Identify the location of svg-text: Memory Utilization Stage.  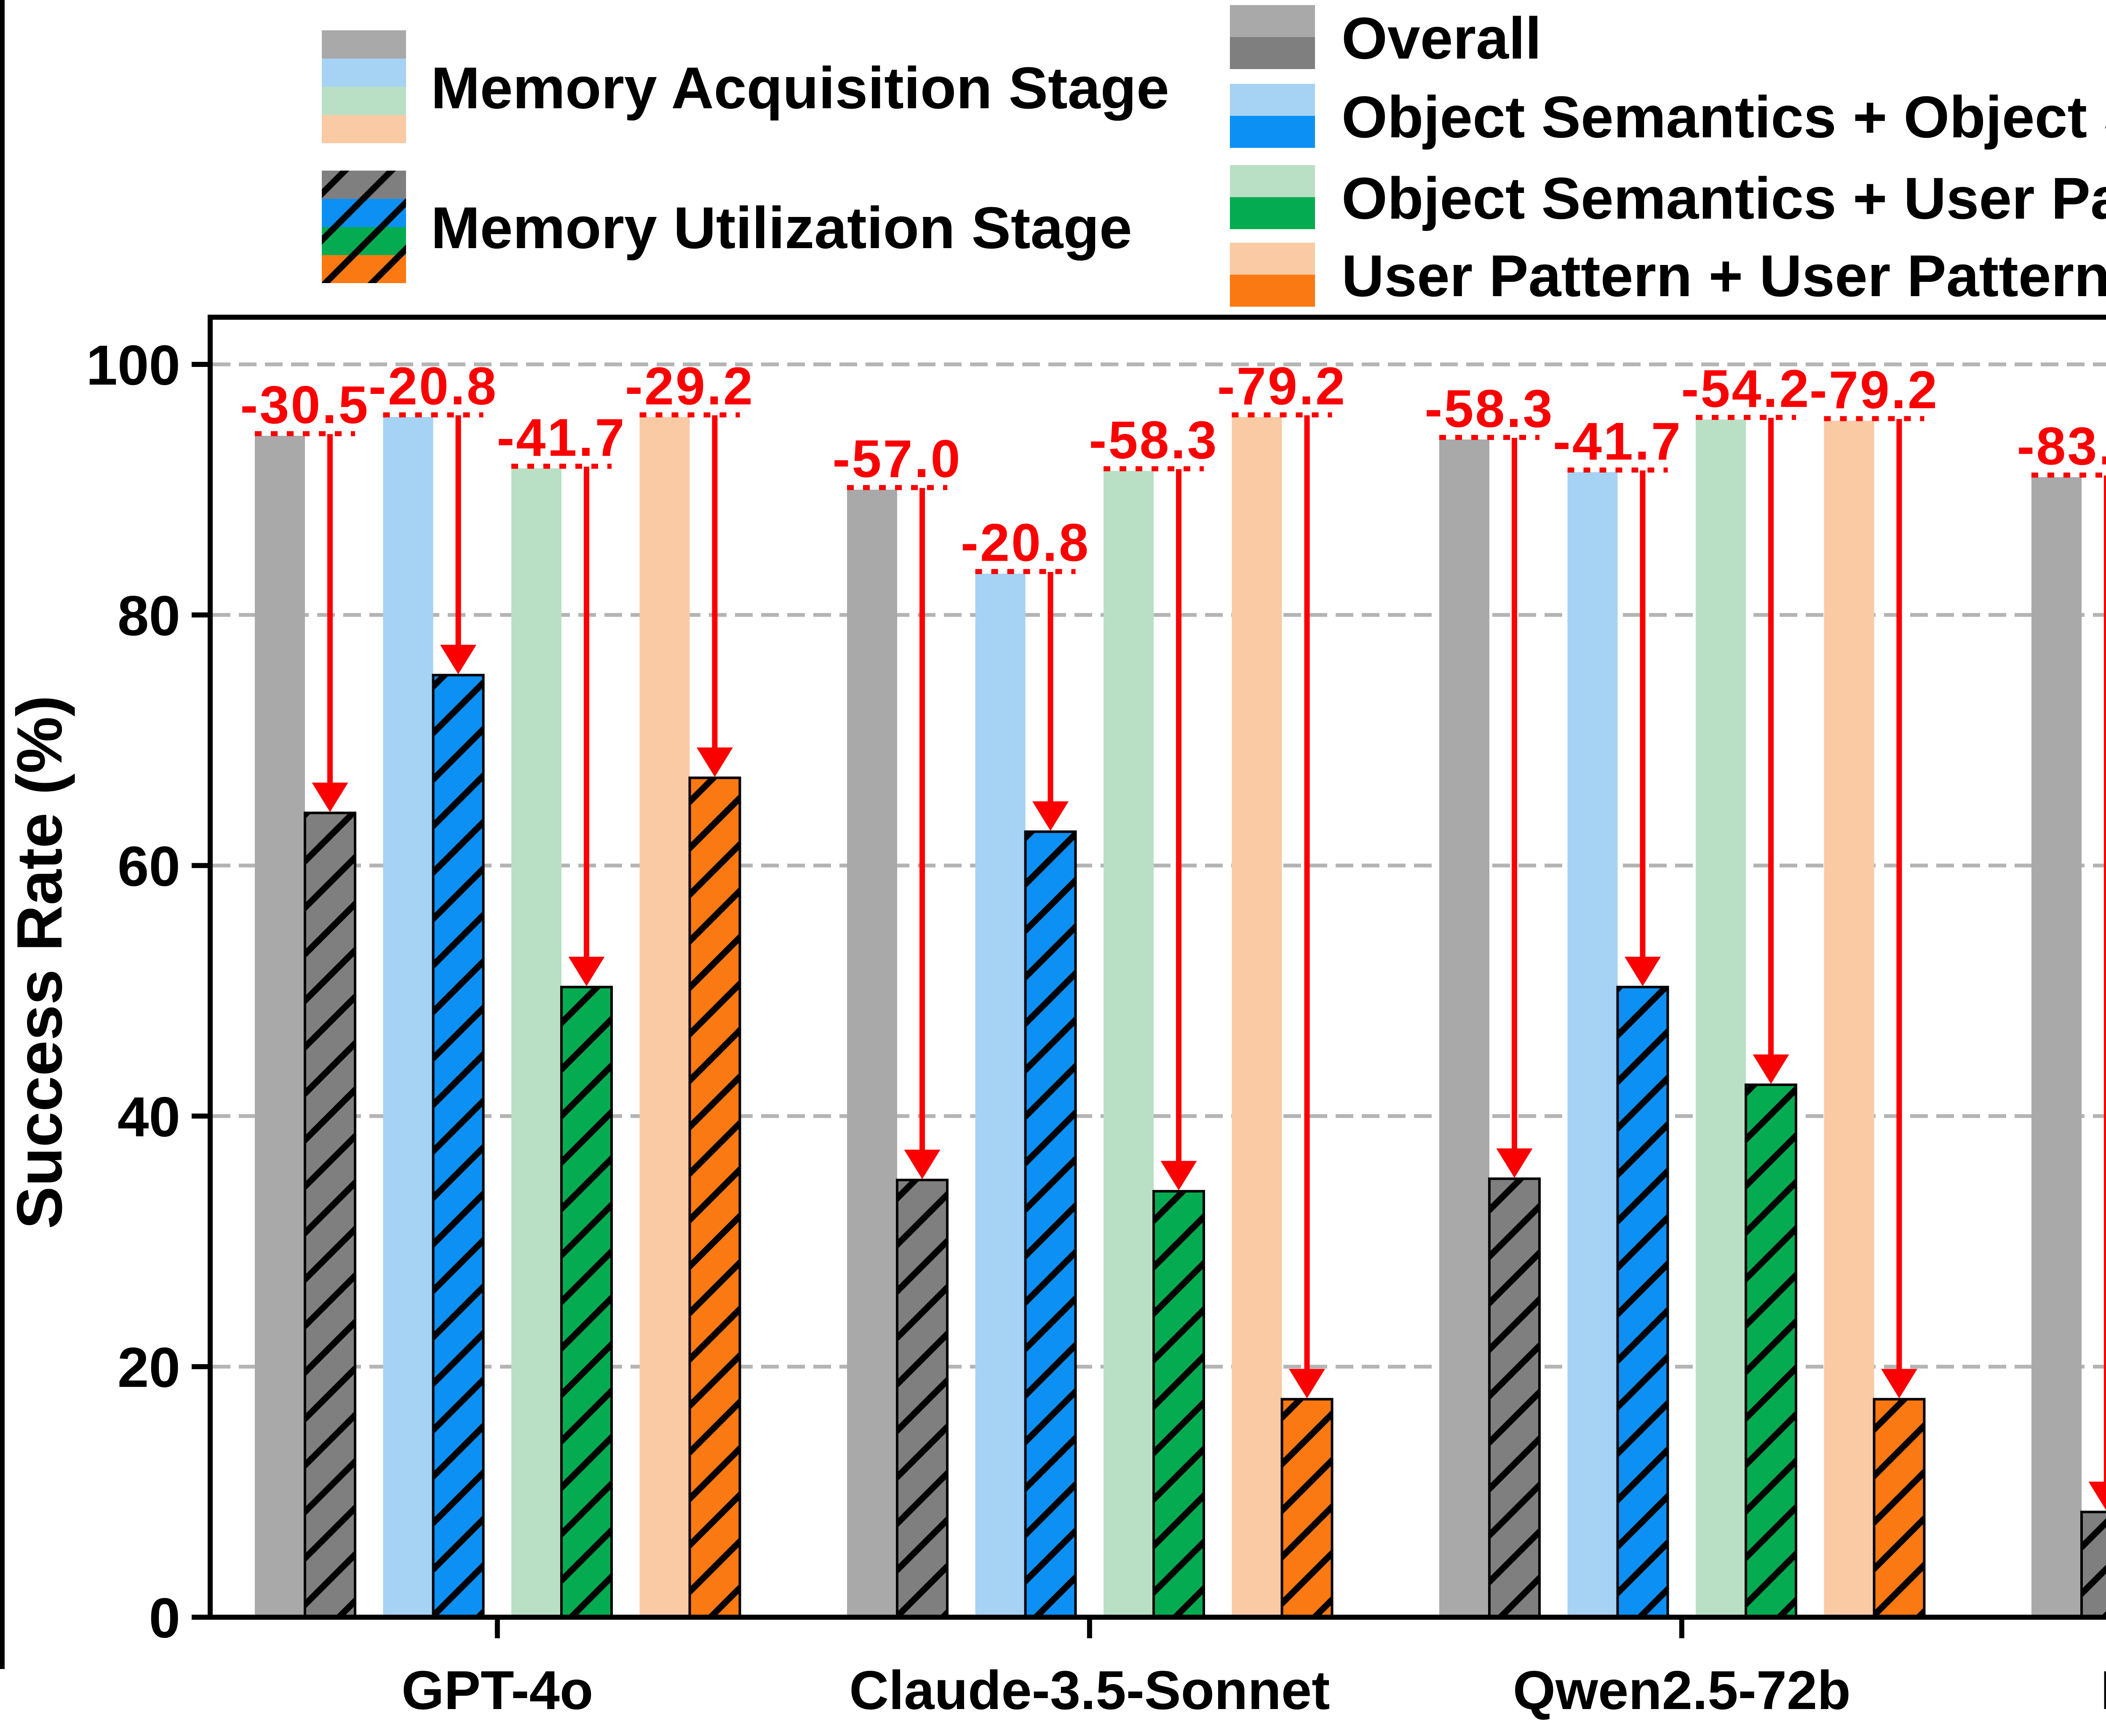
(781, 228).